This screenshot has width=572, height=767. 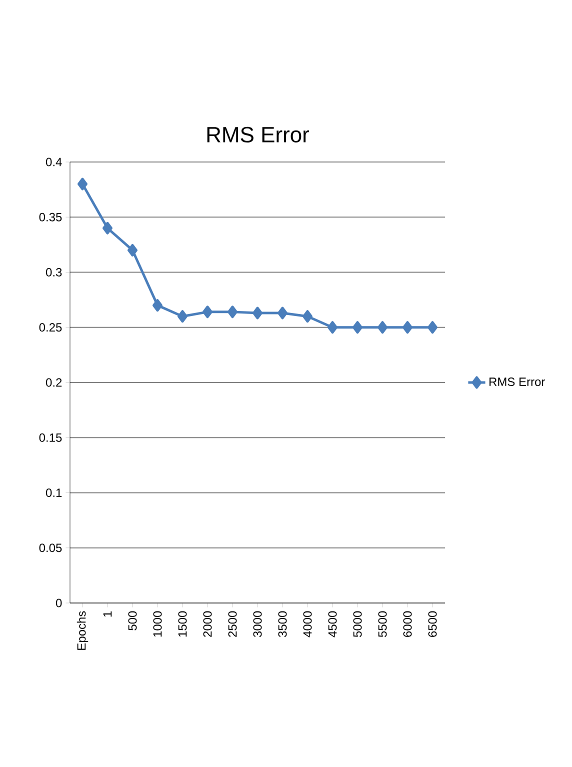 I want to click on x-tick-label: 5000, so click(x=357, y=624).